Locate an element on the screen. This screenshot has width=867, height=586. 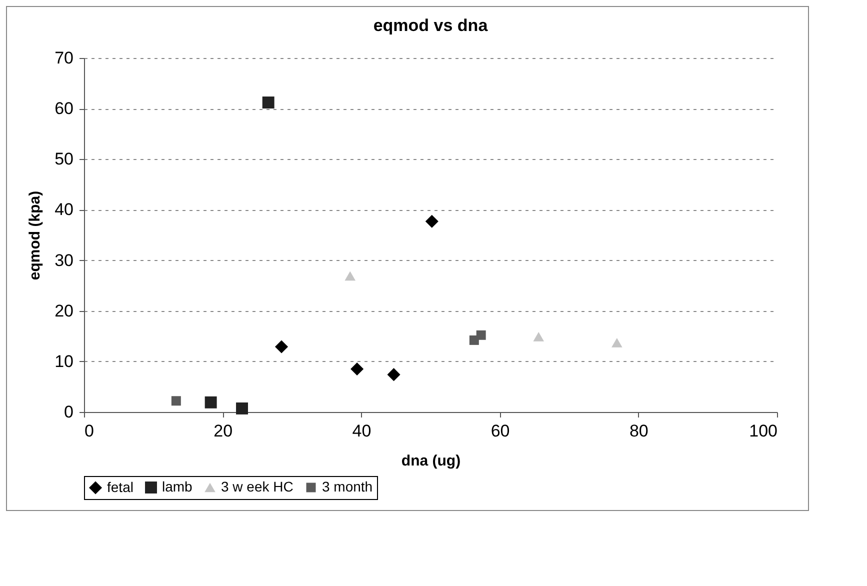
y-axis-title: eqmod (kpa) is located at coordinates (35, 235).